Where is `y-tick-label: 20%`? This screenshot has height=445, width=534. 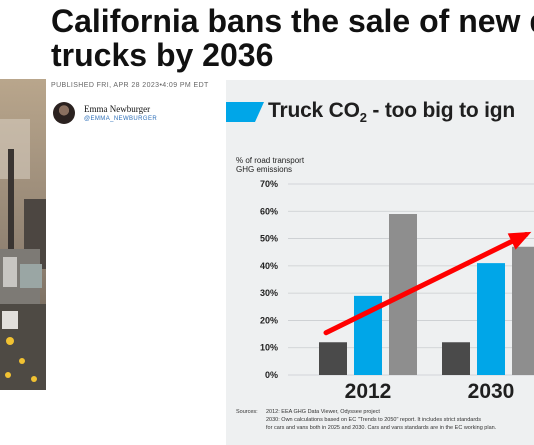 y-tick-label: 20% is located at coordinates (269, 320).